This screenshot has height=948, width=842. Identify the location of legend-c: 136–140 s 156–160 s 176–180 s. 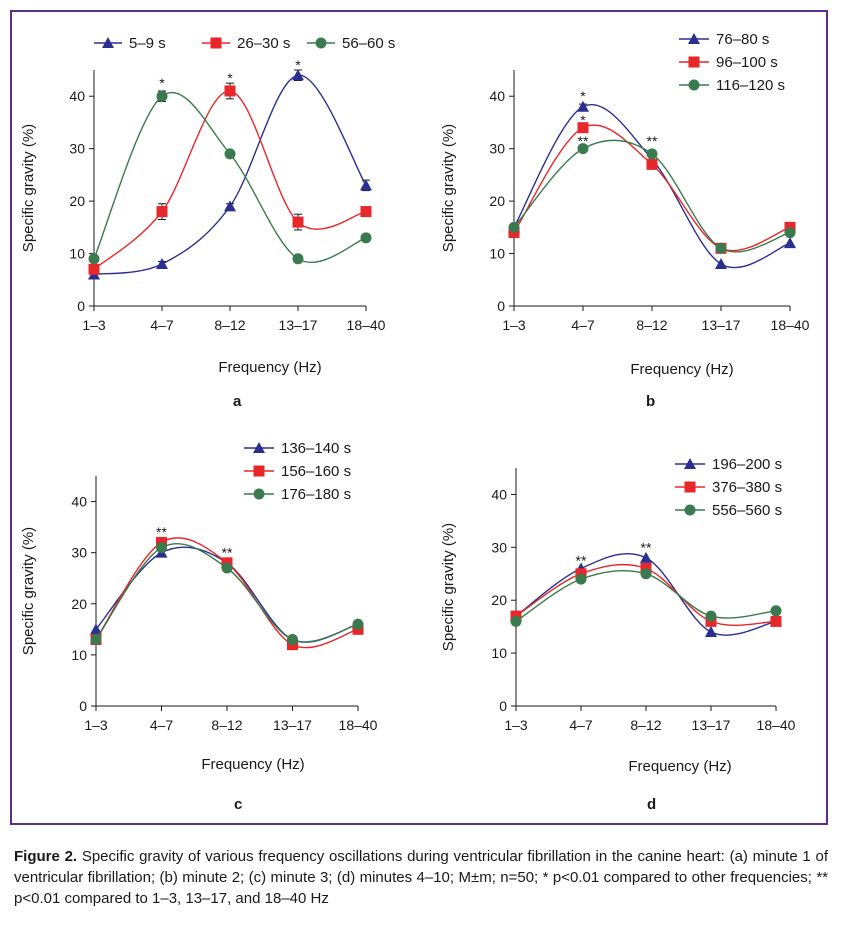
(297, 471).